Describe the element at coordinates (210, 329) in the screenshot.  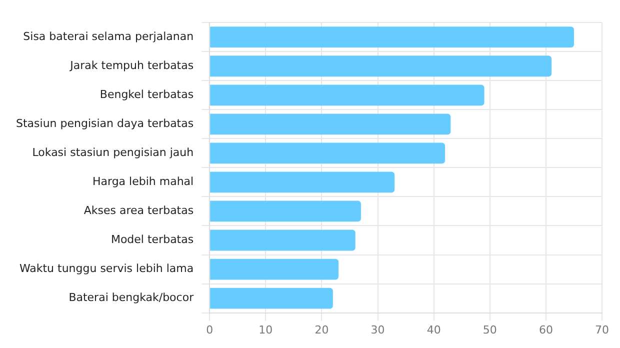
I see `x-tick-label: 0` at that location.